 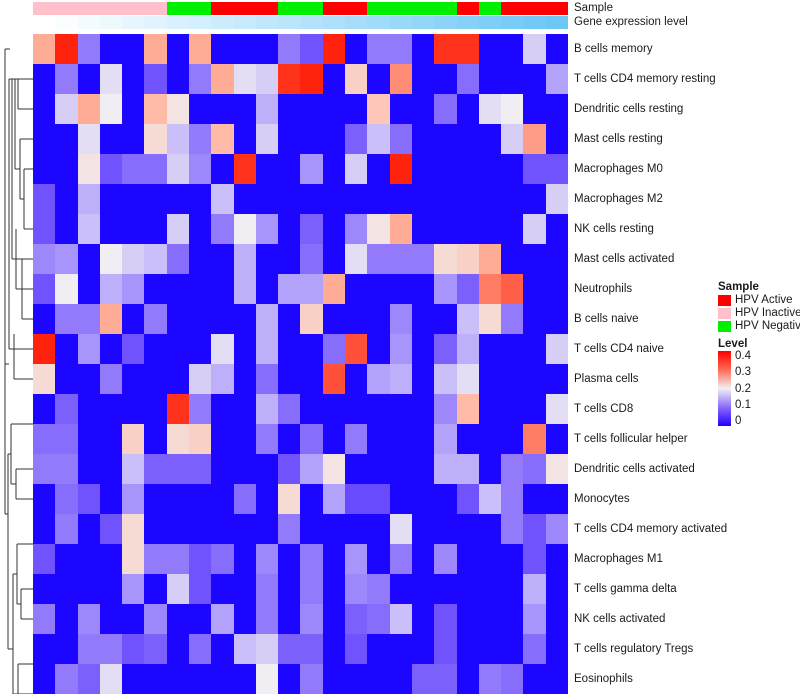 I want to click on sample-legend-label: HPV Negative, so click(x=767, y=326).